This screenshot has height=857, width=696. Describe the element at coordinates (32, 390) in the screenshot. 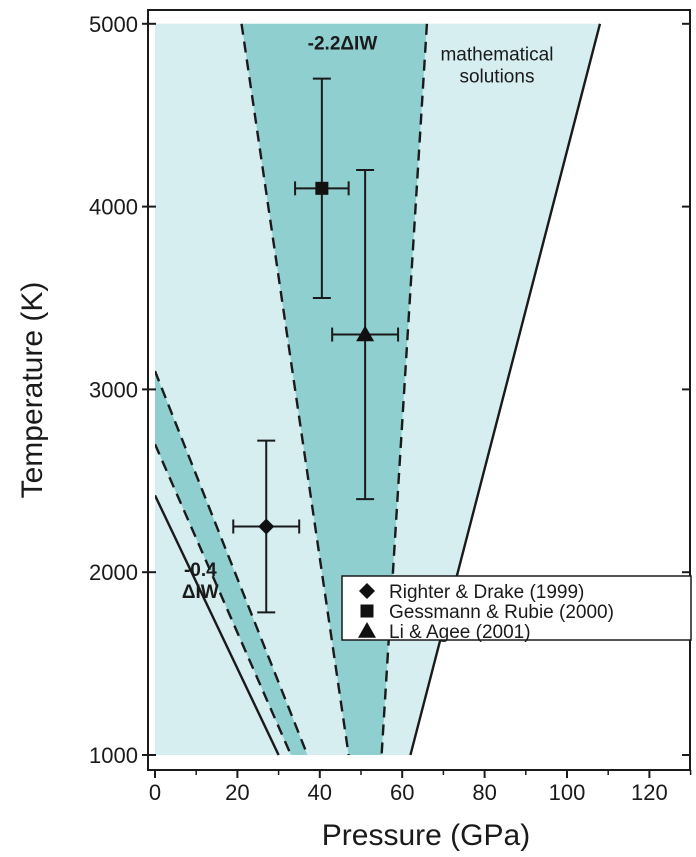

I see `y-axis-title: Temperature (K)` at that location.